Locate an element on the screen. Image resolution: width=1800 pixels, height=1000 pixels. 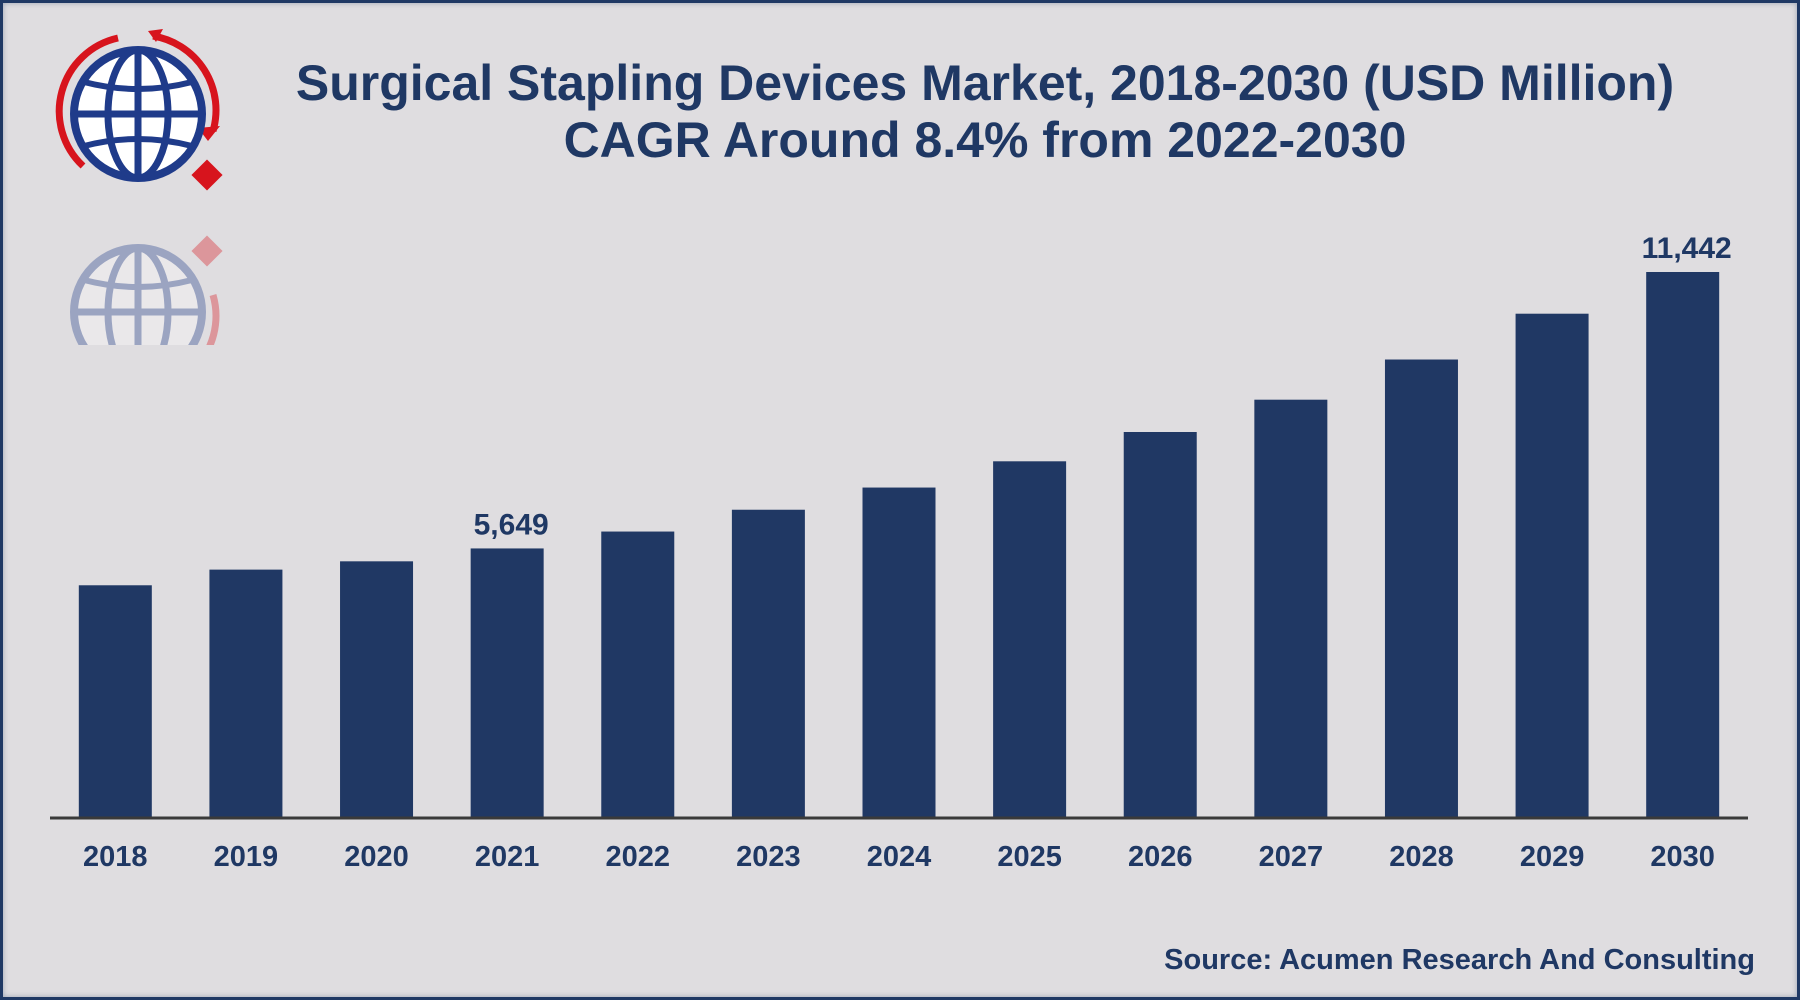
bar-2018 is located at coordinates (115, 701).